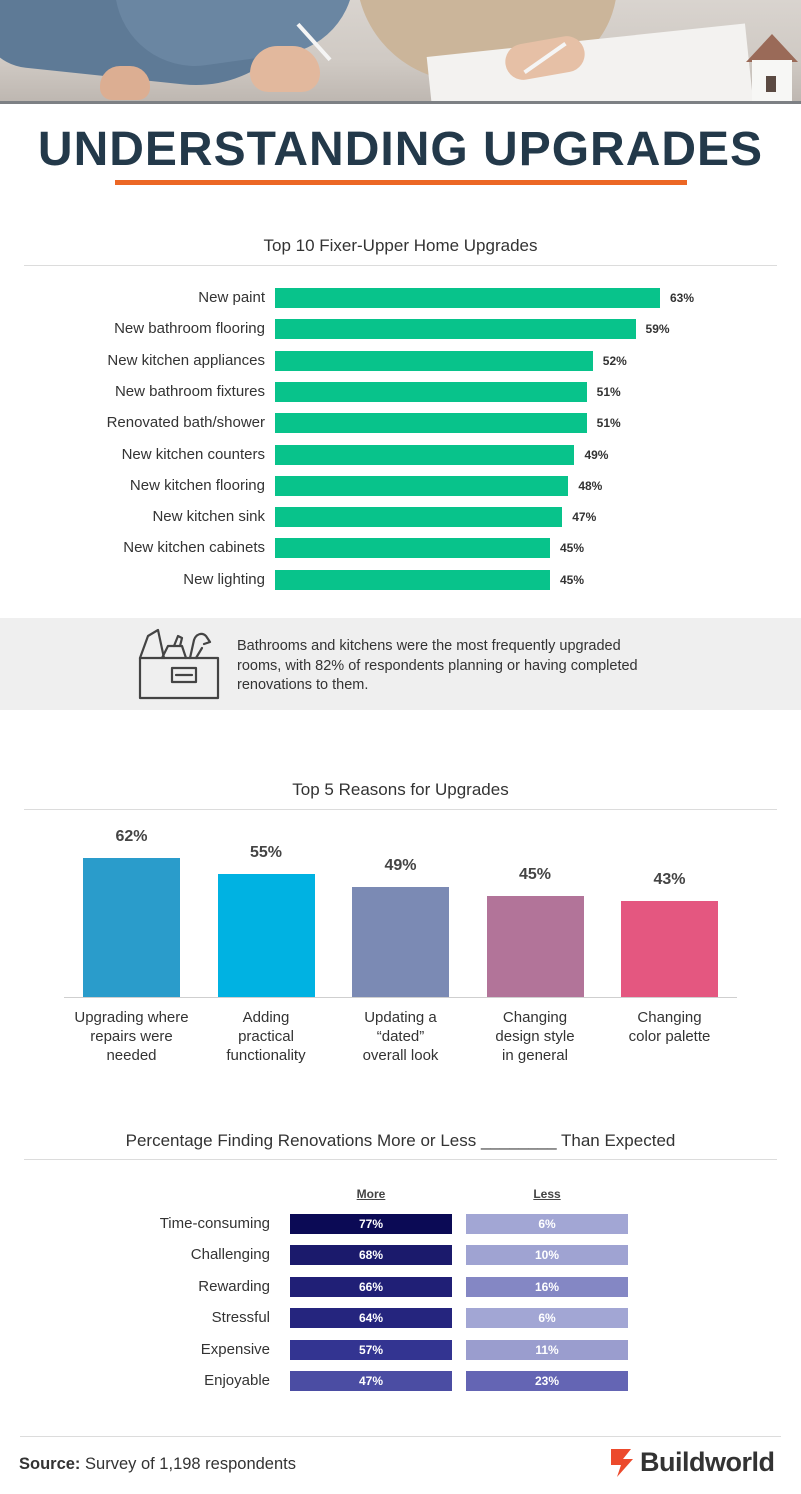 Image resolution: width=801 pixels, height=1494 pixels. What do you see at coordinates (547, 1194) in the screenshot?
I see `column-header-less: Less` at bounding box center [547, 1194].